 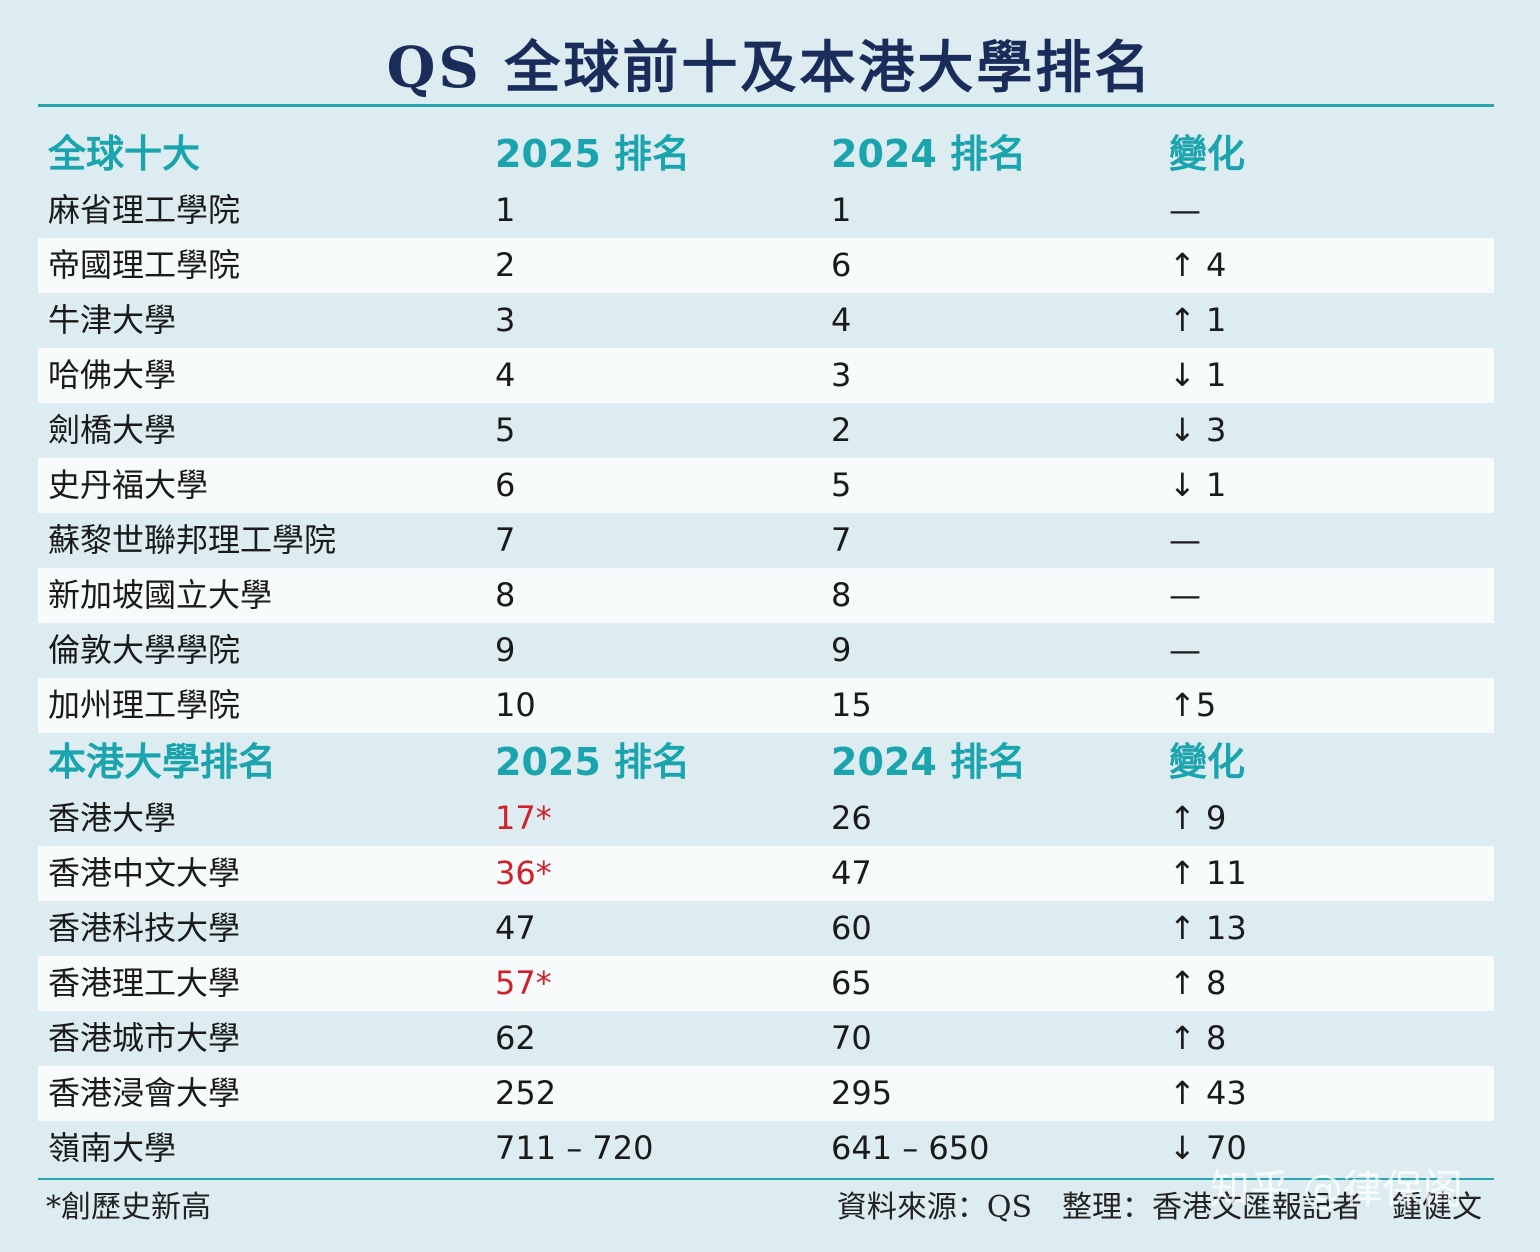 I want to click on table-row: 香港浸會大學 252 295 ↑ 43, so click(x=766, y=1093).